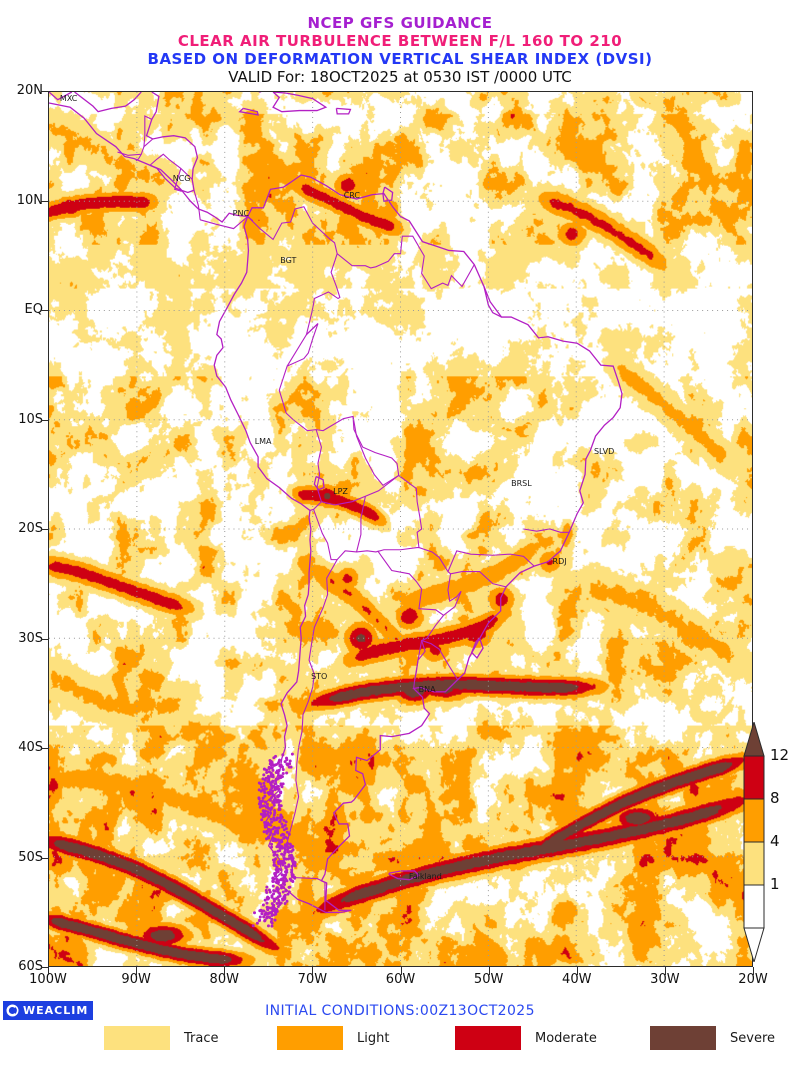  Describe the element at coordinates (30, 638) in the screenshot. I see `y-axis-tick: 30S` at that location.